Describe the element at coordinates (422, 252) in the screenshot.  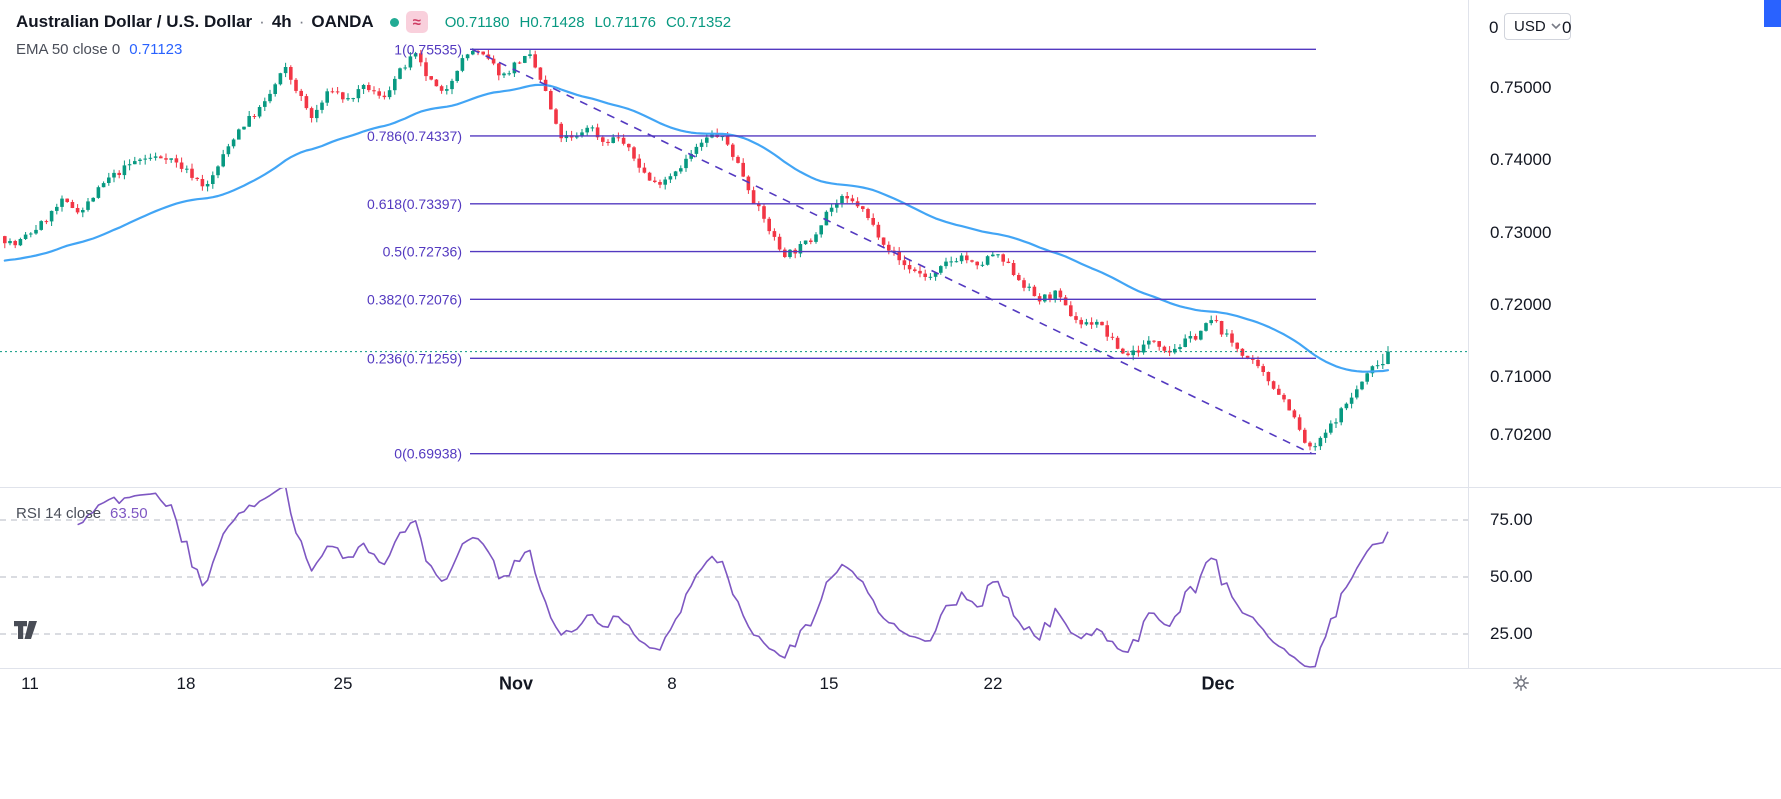
I see `fib-level-label: 0.5(0.72736)` at that location.